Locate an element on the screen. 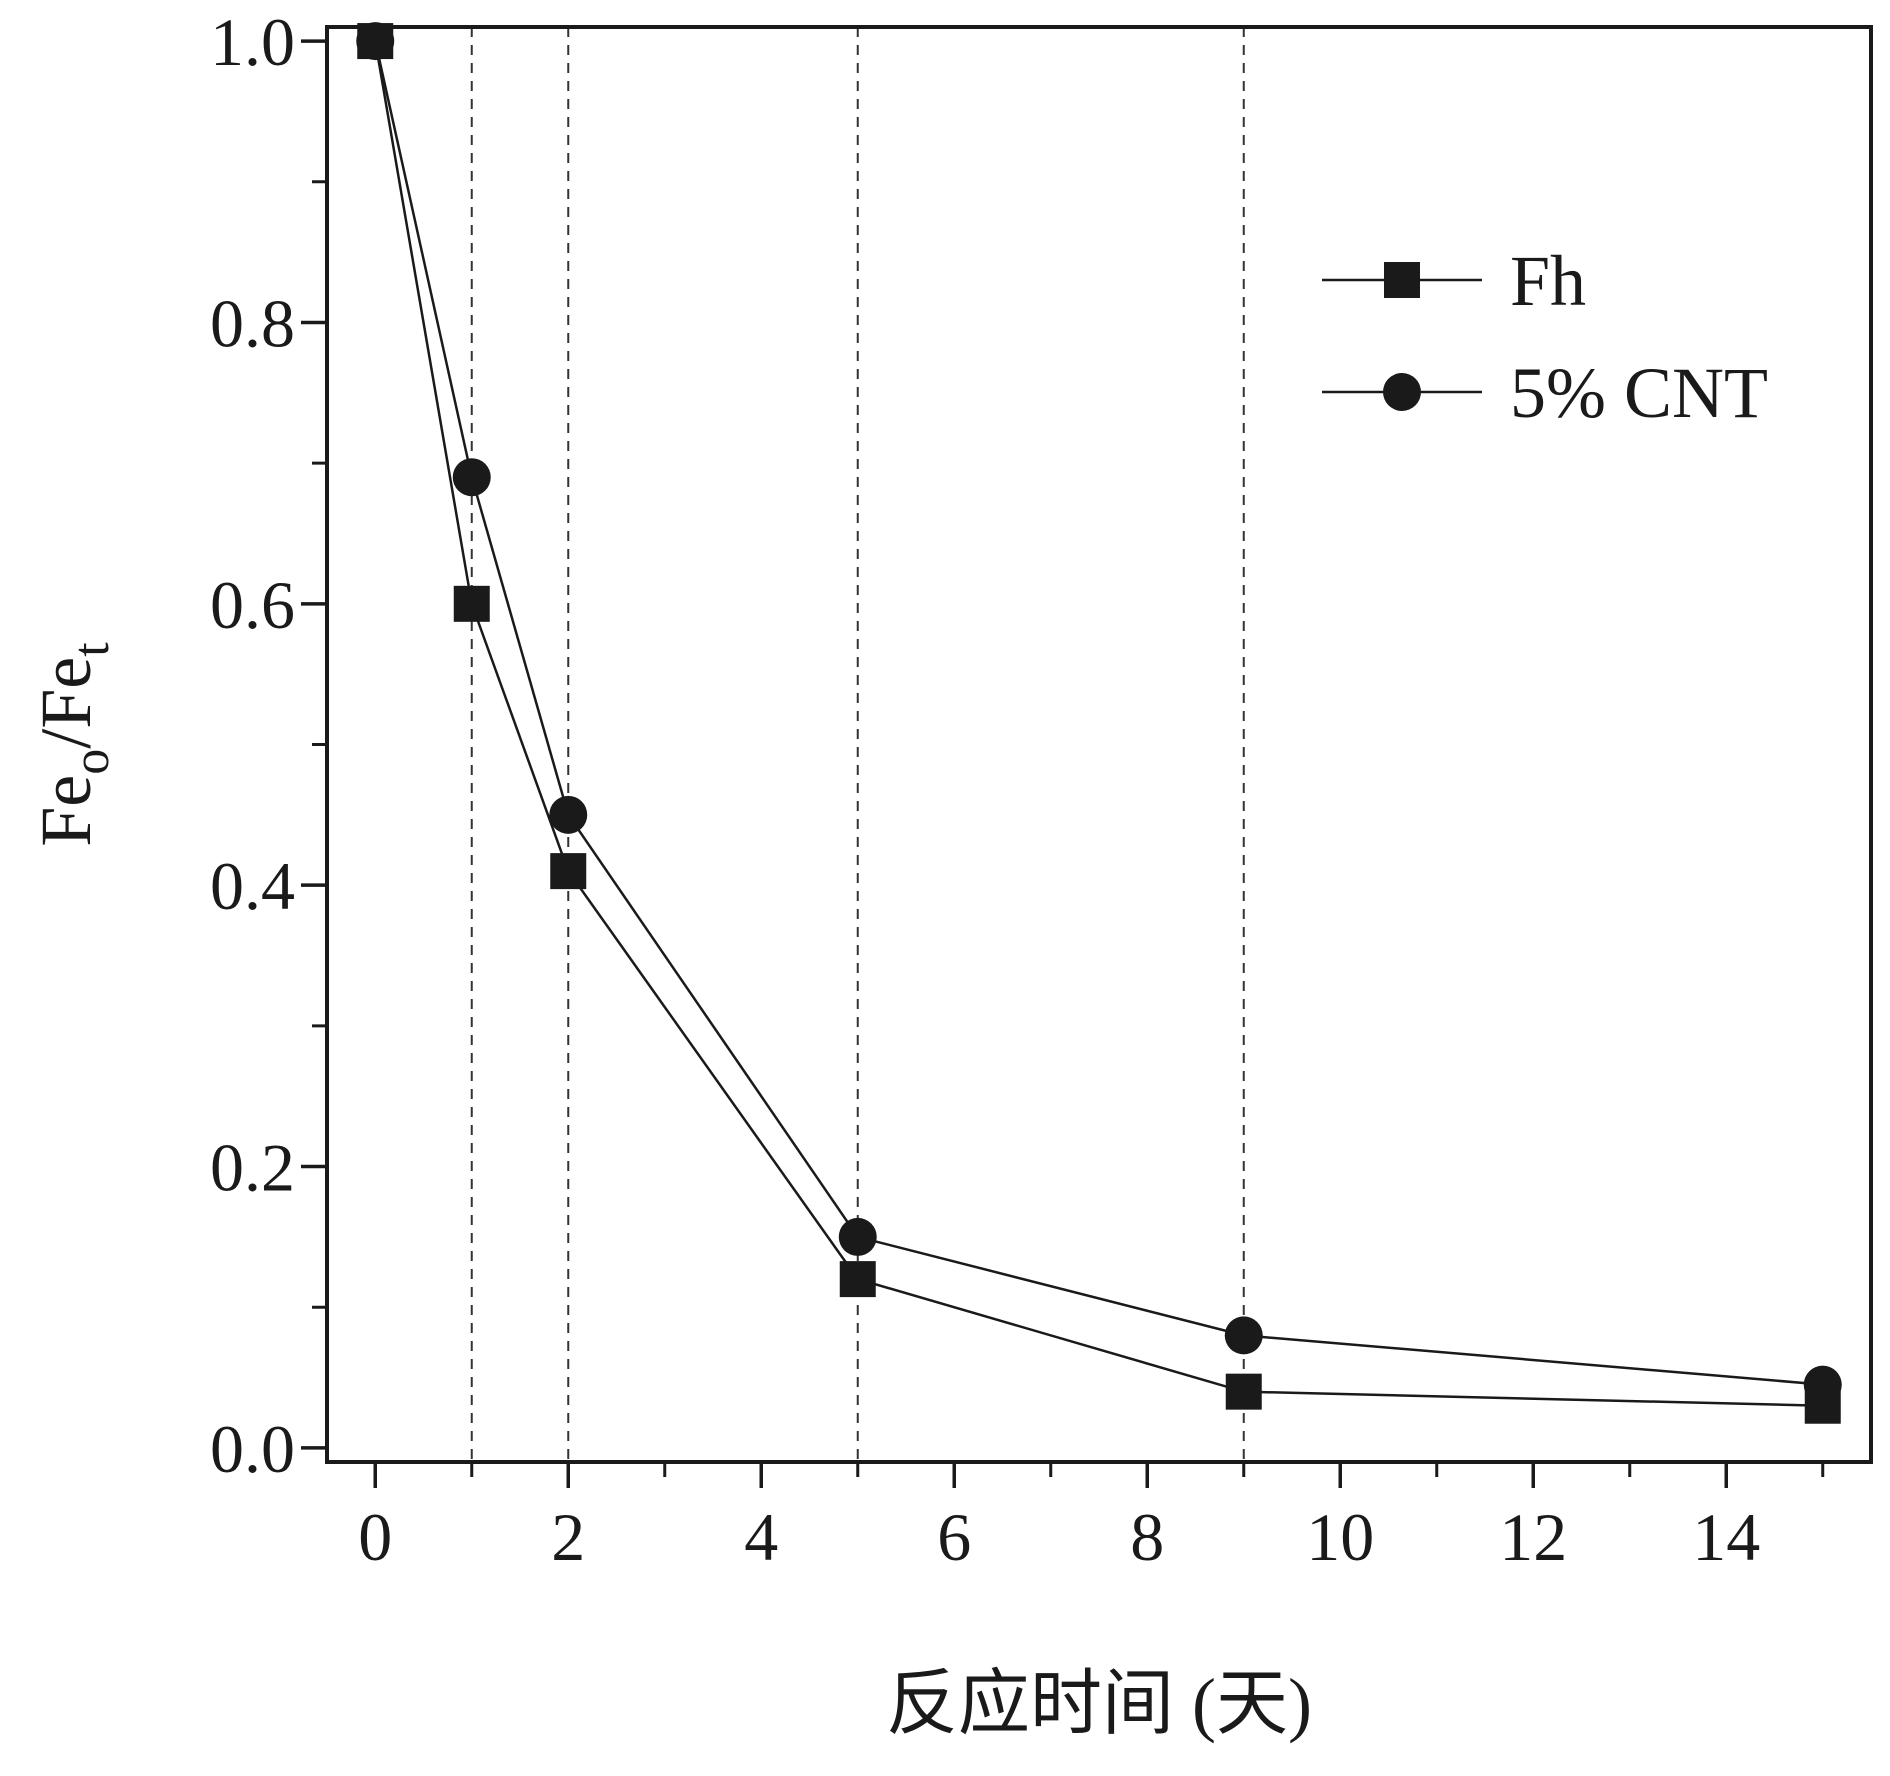 Image resolution: width=1890 pixels, height=1776 pixels. x-tick-label: 2 is located at coordinates (568, 1537).